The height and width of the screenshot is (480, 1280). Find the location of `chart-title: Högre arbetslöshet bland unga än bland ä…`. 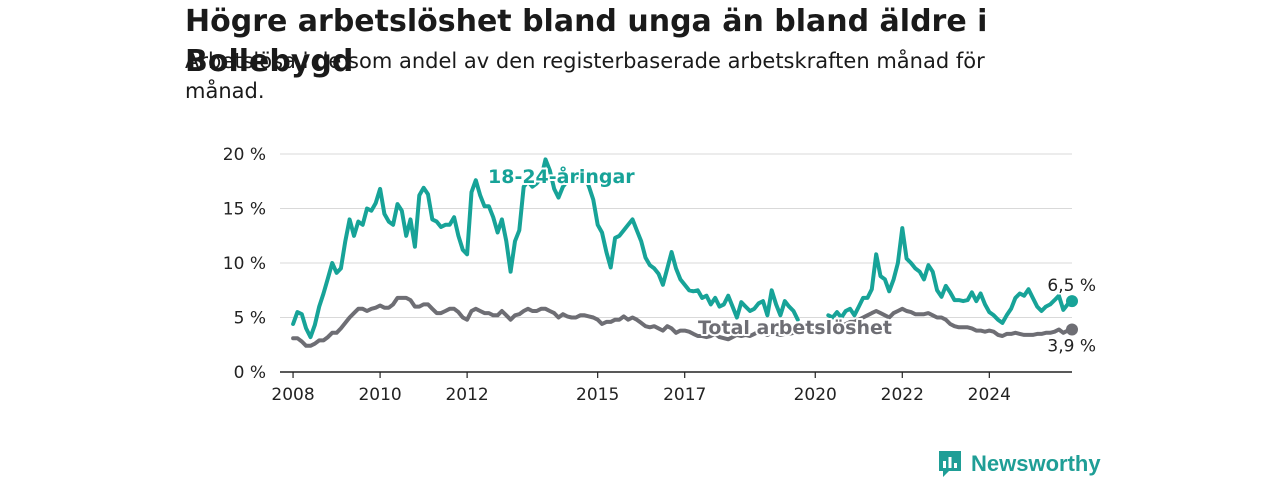

chart-title: Högre arbetslöshet bland unga än bland ä… is located at coordinates (586, 41).